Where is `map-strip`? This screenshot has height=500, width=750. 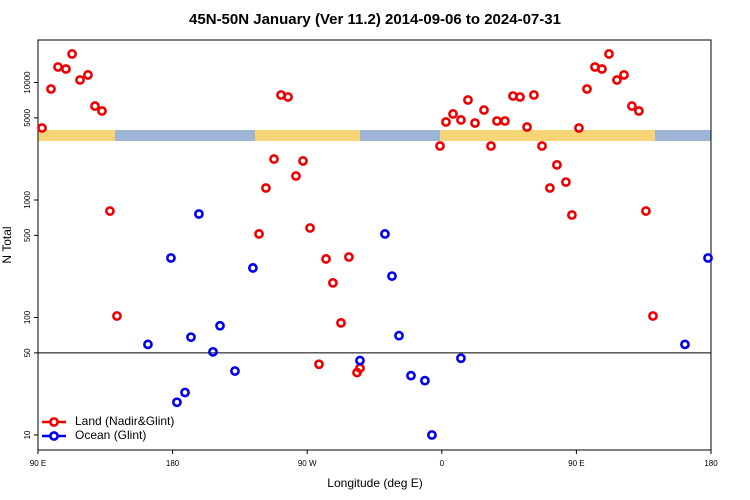
map-strip is located at coordinates (374, 135).